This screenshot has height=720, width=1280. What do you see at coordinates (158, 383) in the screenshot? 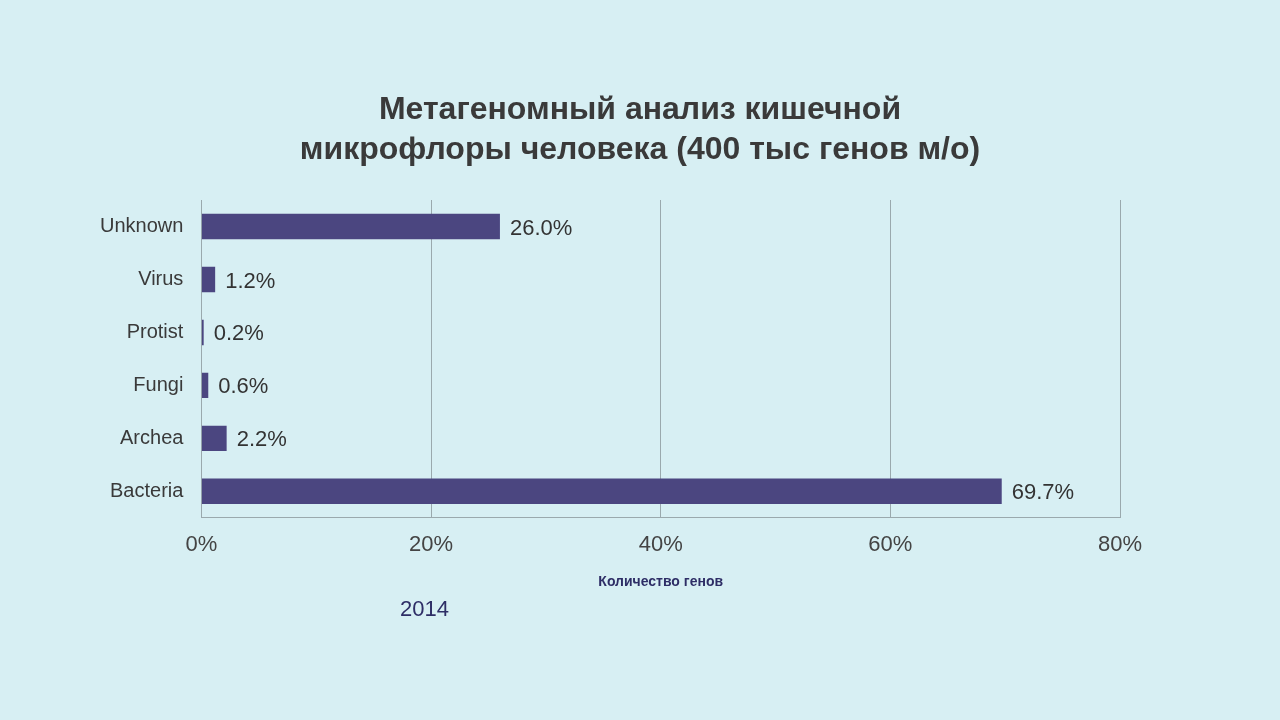
I see `y-tick-label: Fungi` at bounding box center [158, 383].